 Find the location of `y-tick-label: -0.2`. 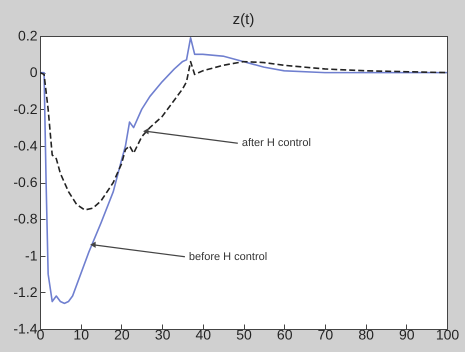

y-tick-label: -0.2 is located at coordinates (25, 108).